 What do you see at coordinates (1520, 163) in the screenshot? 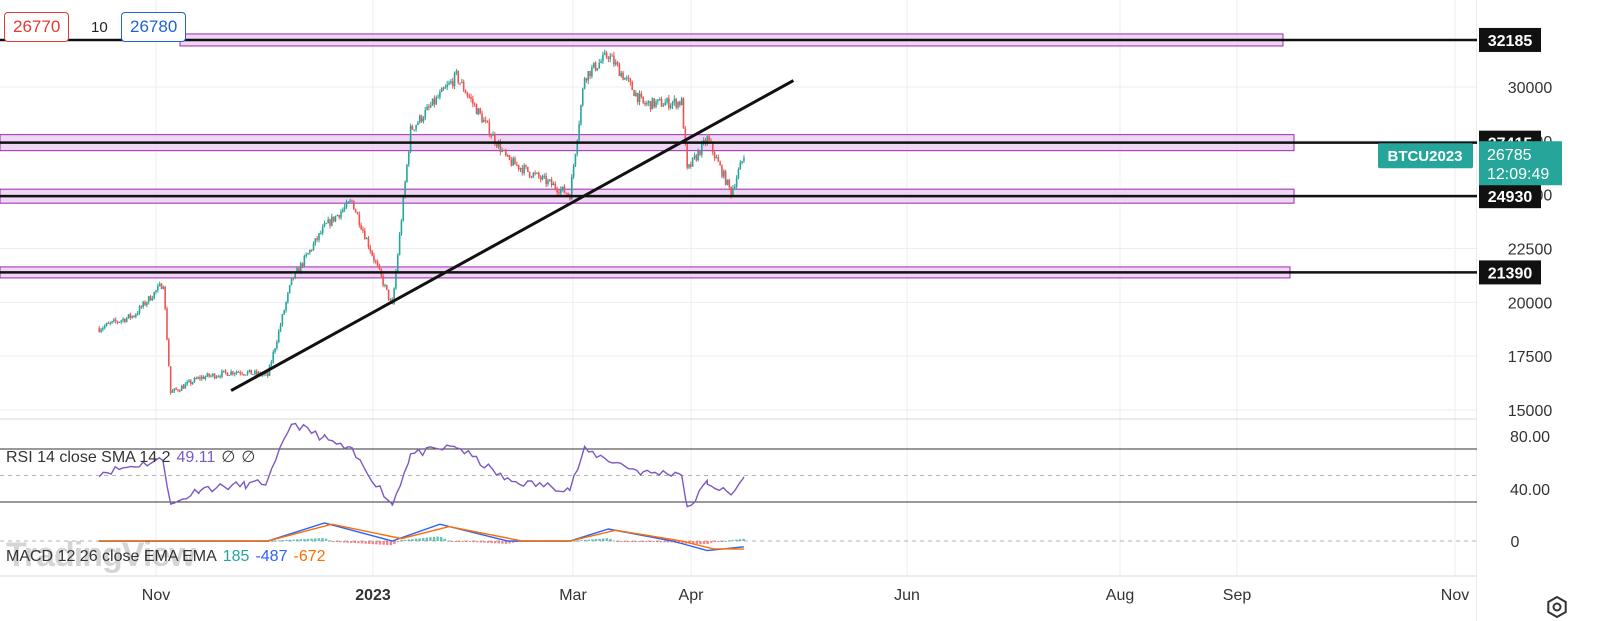
I see `price-badge` at bounding box center [1520, 163].